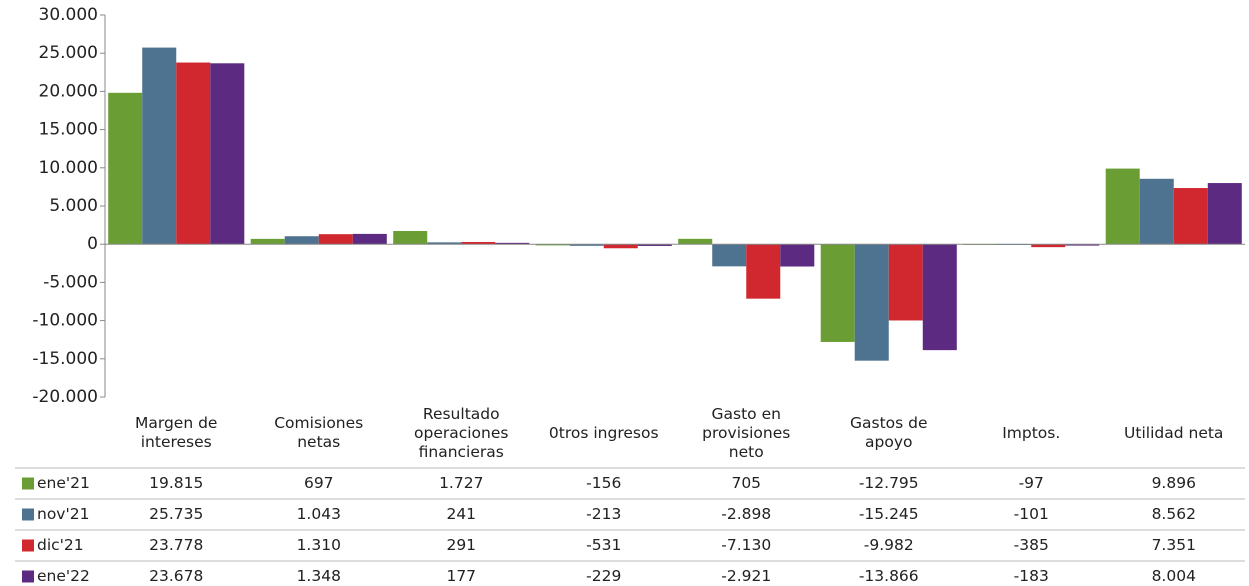 The height and width of the screenshot is (586, 1249). I want to click on table-cell: -15.245, so click(889, 514).